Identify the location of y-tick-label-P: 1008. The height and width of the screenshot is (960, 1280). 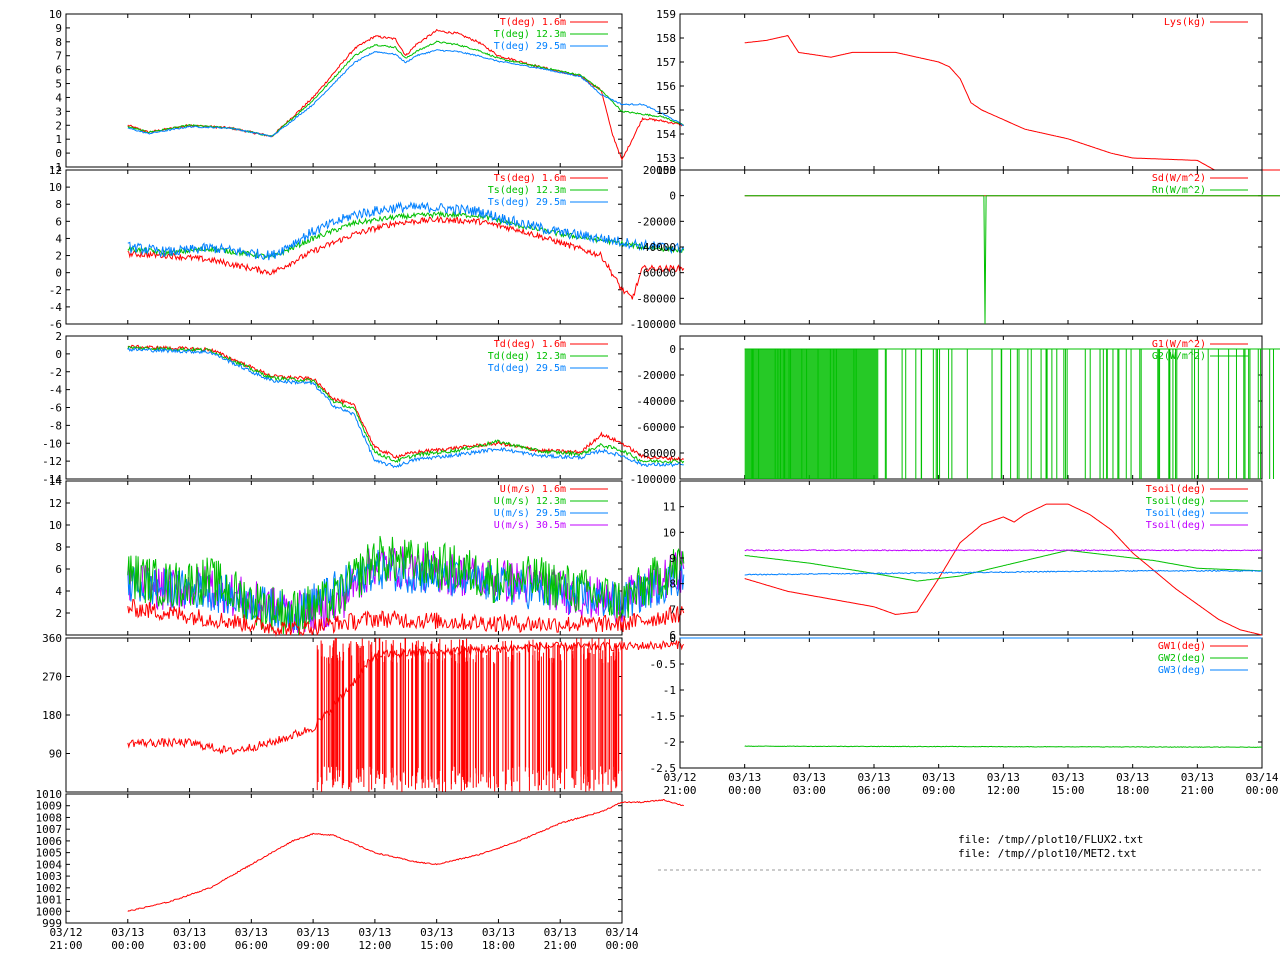
(49, 817).